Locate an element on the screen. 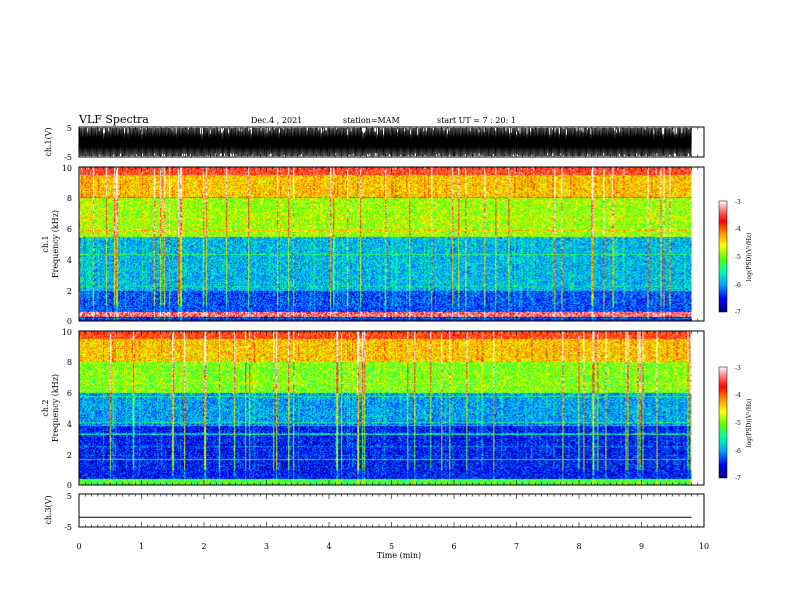  x-axis-label: Time (min) is located at coordinates (399, 555).